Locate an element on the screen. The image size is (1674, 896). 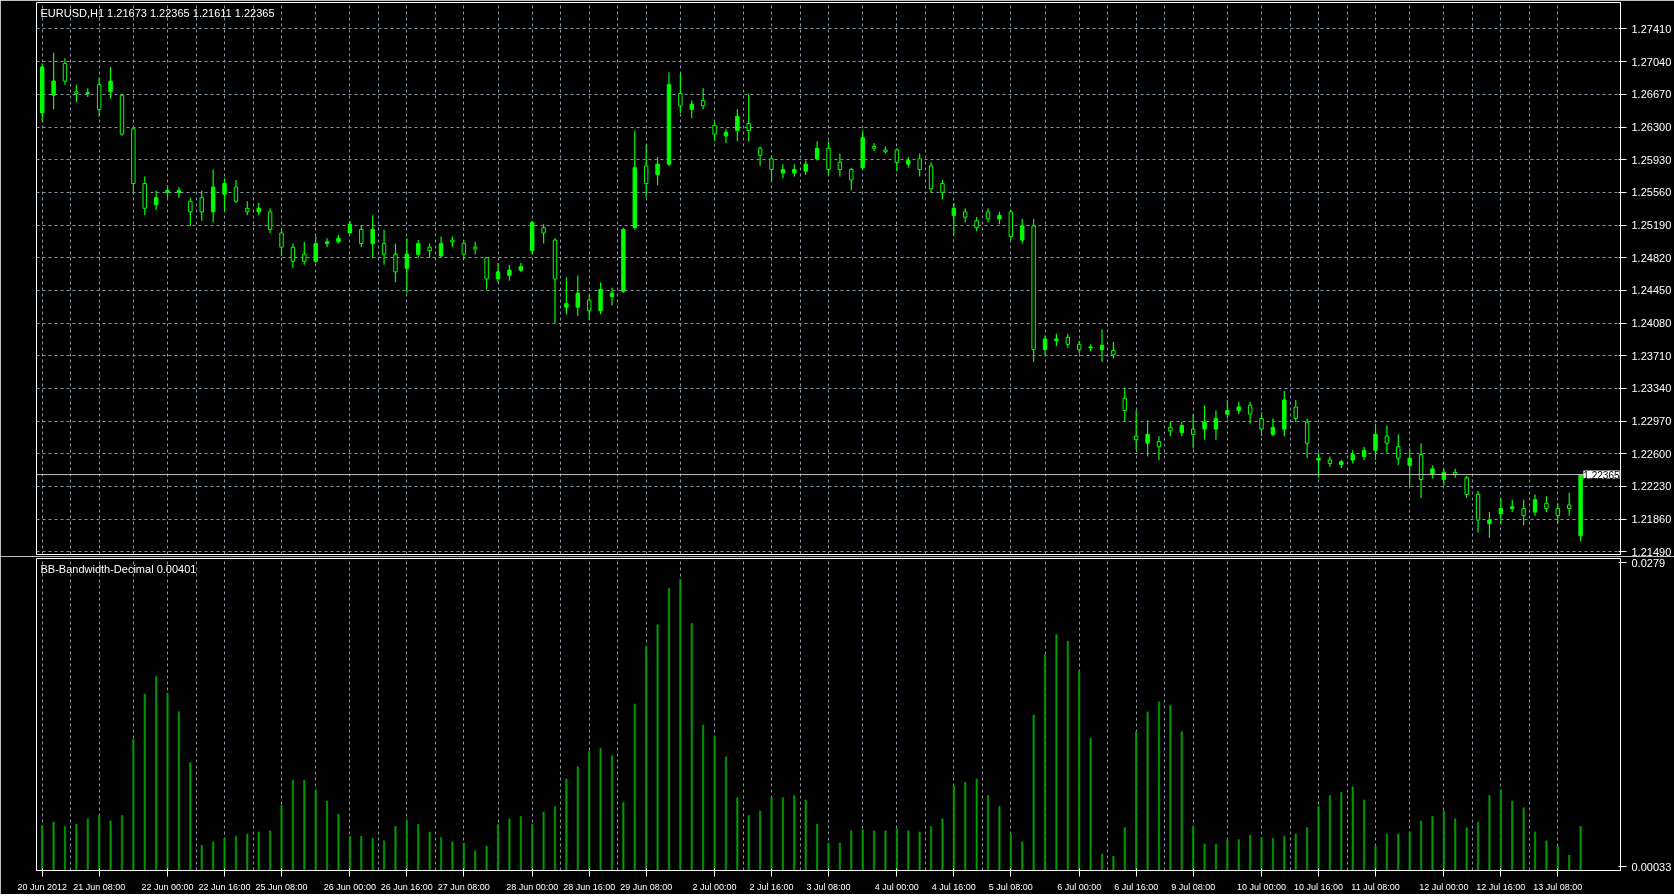
y-tick-label: 1.25930 is located at coordinates (1651, 159).